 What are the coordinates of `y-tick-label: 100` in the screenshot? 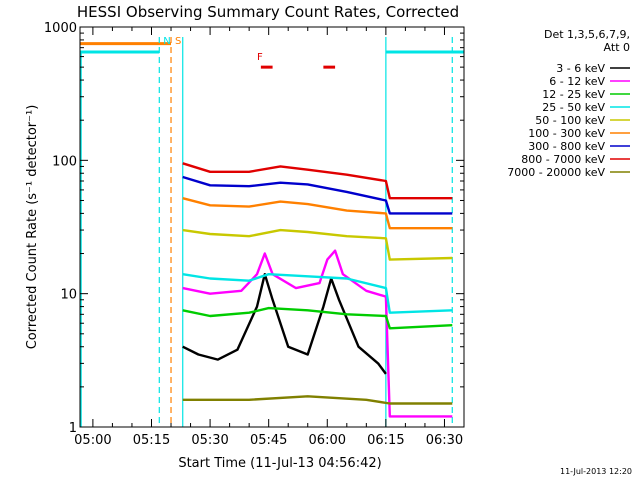 It's located at (64, 161).